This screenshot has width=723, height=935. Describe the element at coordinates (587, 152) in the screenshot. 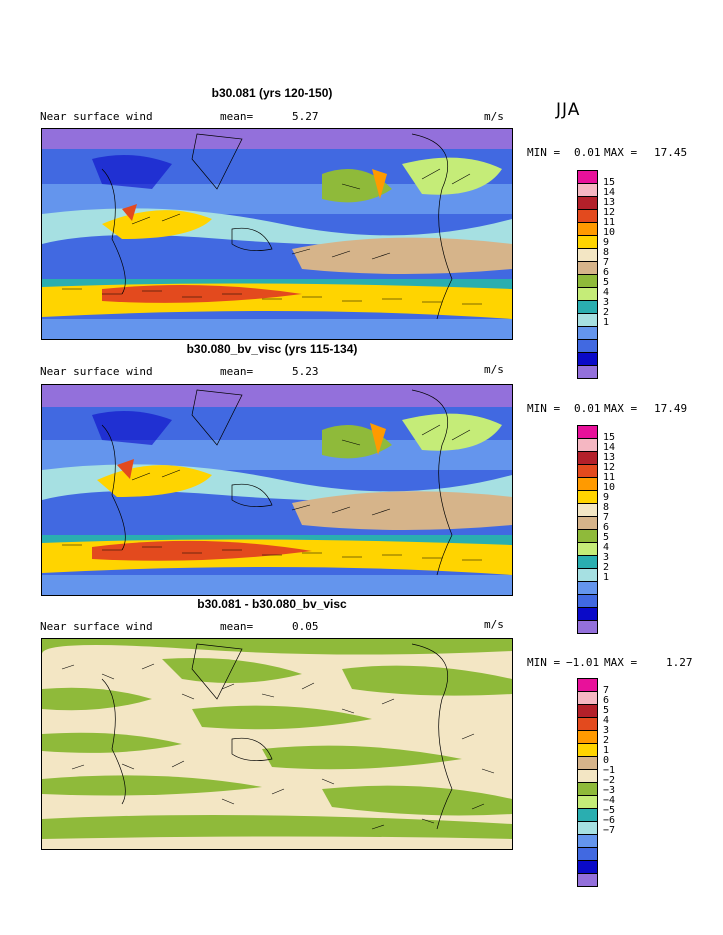

I see `panel-1-min-value: 0.01` at that location.